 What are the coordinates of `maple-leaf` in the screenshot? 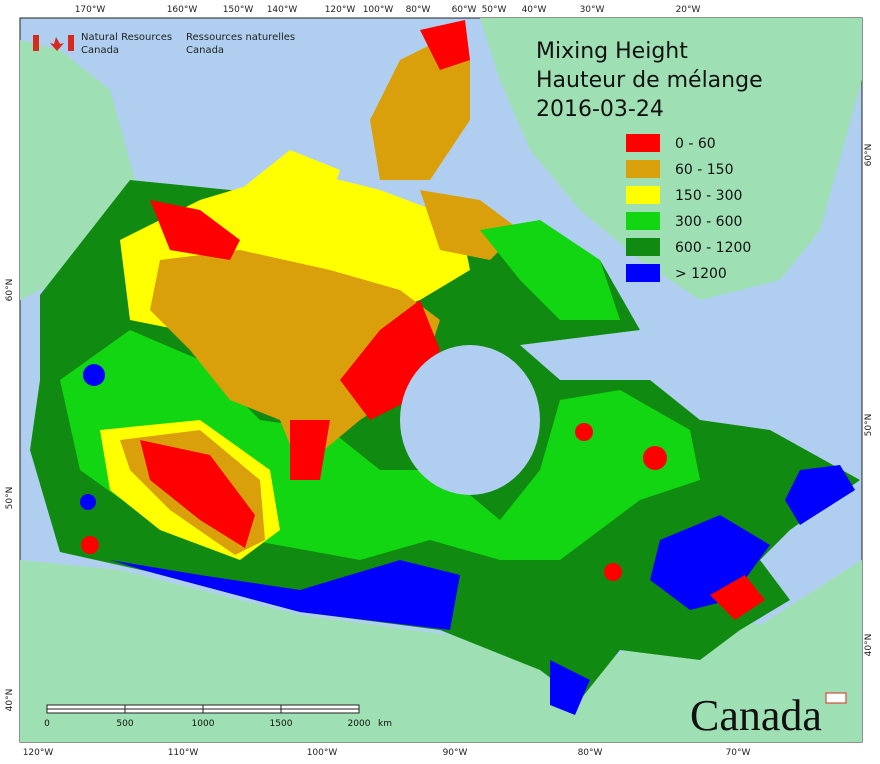 It's located at (57, 44).